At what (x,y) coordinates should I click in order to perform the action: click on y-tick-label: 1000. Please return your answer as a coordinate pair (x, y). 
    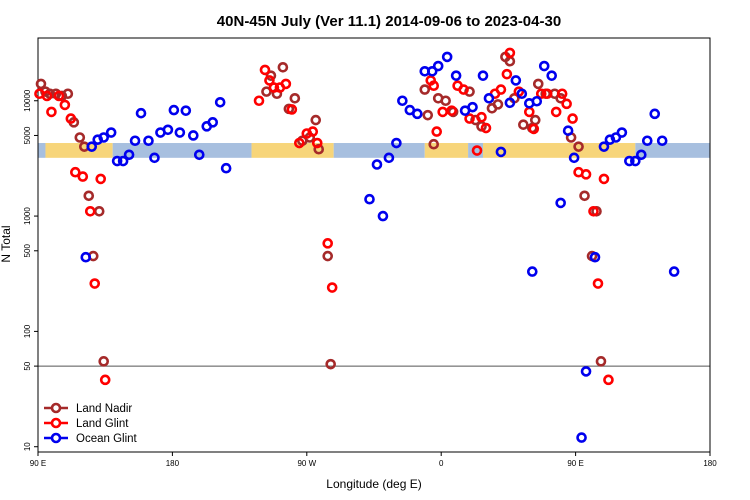
    Looking at the image, I should click on (27, 216).